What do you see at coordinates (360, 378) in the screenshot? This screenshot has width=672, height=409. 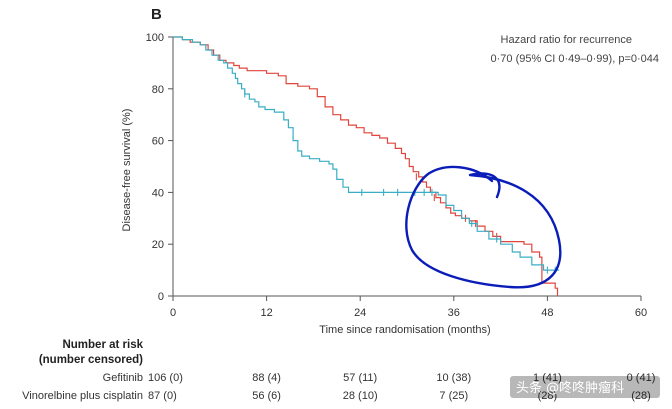 I see `risk-value: 57 (11)` at bounding box center [360, 378].